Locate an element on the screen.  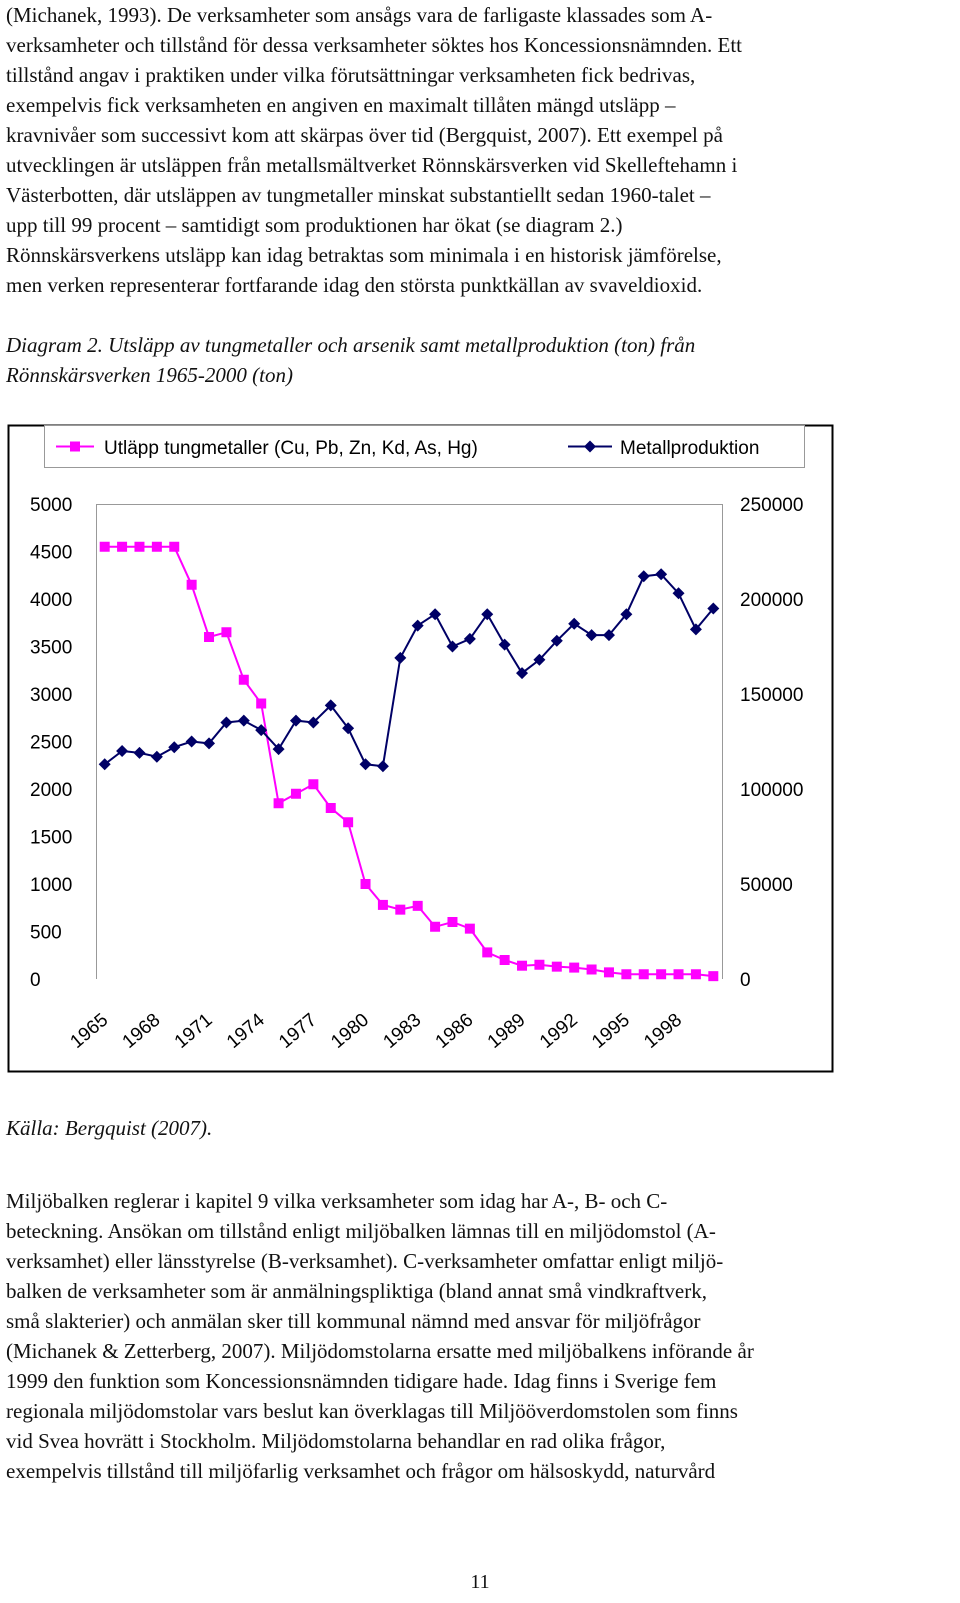
caption-line: Rönnskärsverken 1965-2000 (ton) is located at coordinates (149, 375).